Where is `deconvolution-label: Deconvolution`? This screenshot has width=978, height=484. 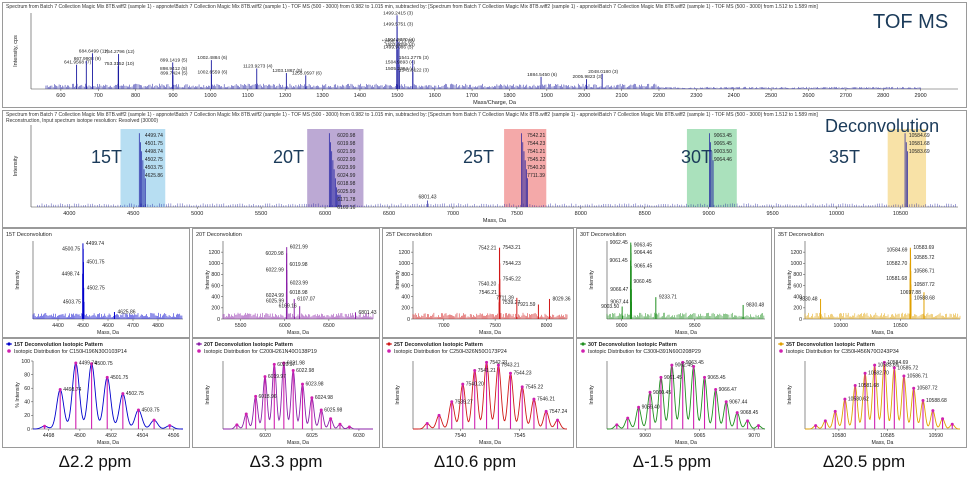
deconvolution-label: Deconvolution is located at coordinates (882, 126).